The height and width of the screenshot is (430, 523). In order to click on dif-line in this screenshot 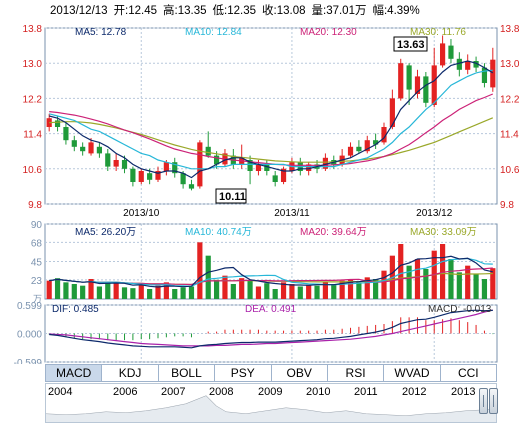, I will do `click(271, 329)`.